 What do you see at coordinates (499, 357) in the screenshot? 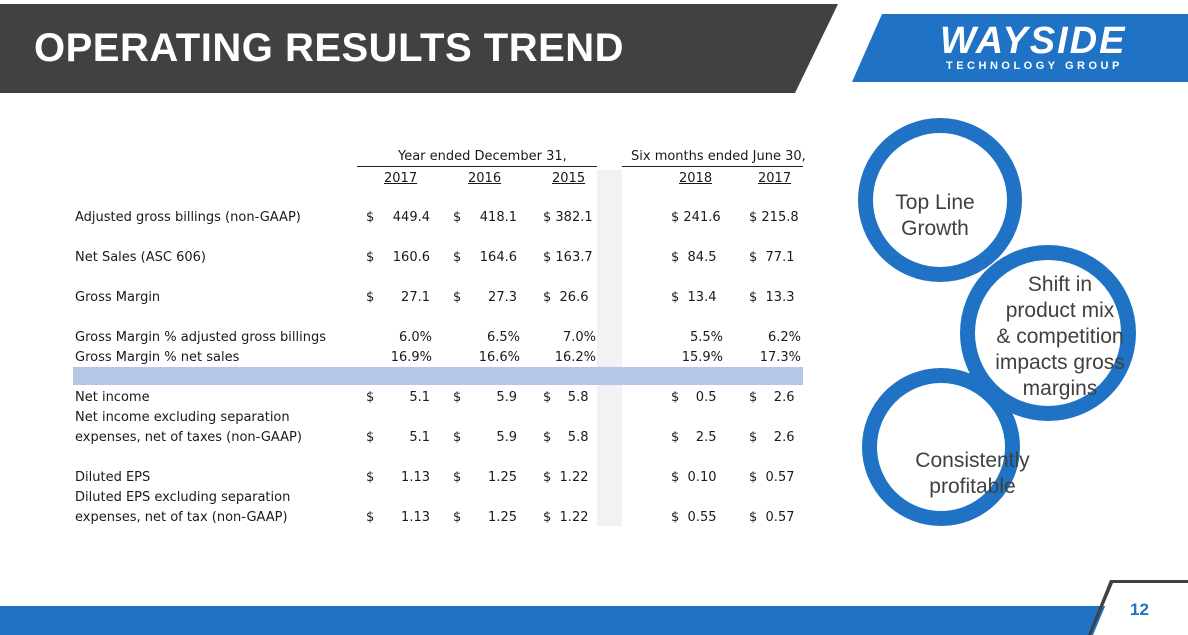
I see `cell: 16.6%` at bounding box center [499, 357].